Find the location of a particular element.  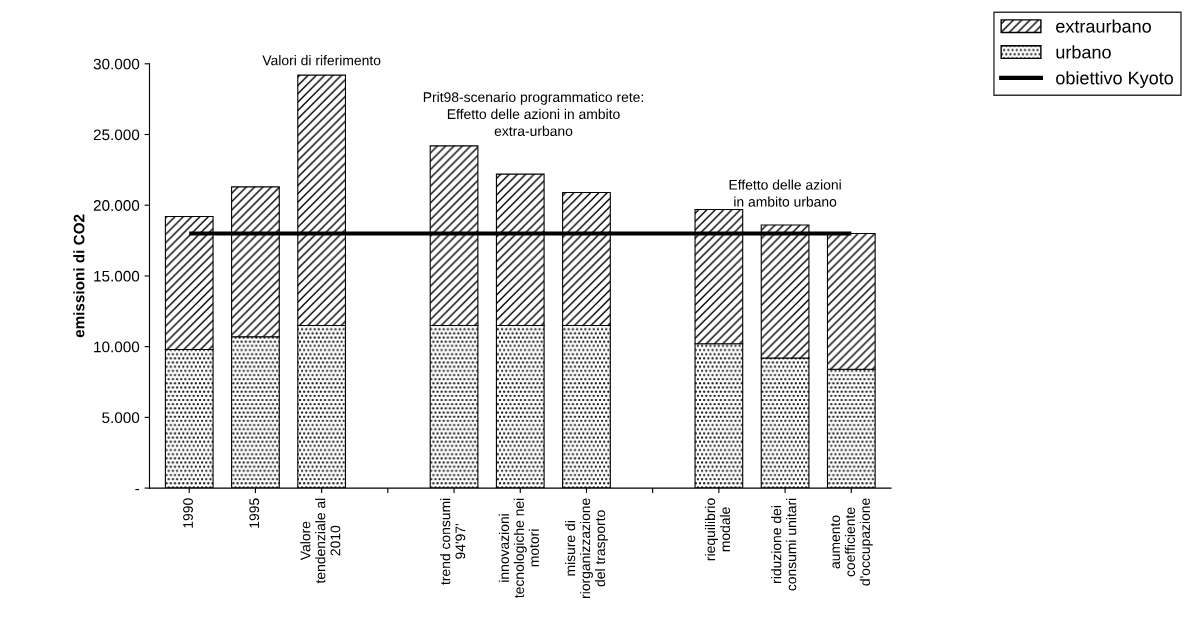

y-tick-label: 5.000 is located at coordinates (121, 418).